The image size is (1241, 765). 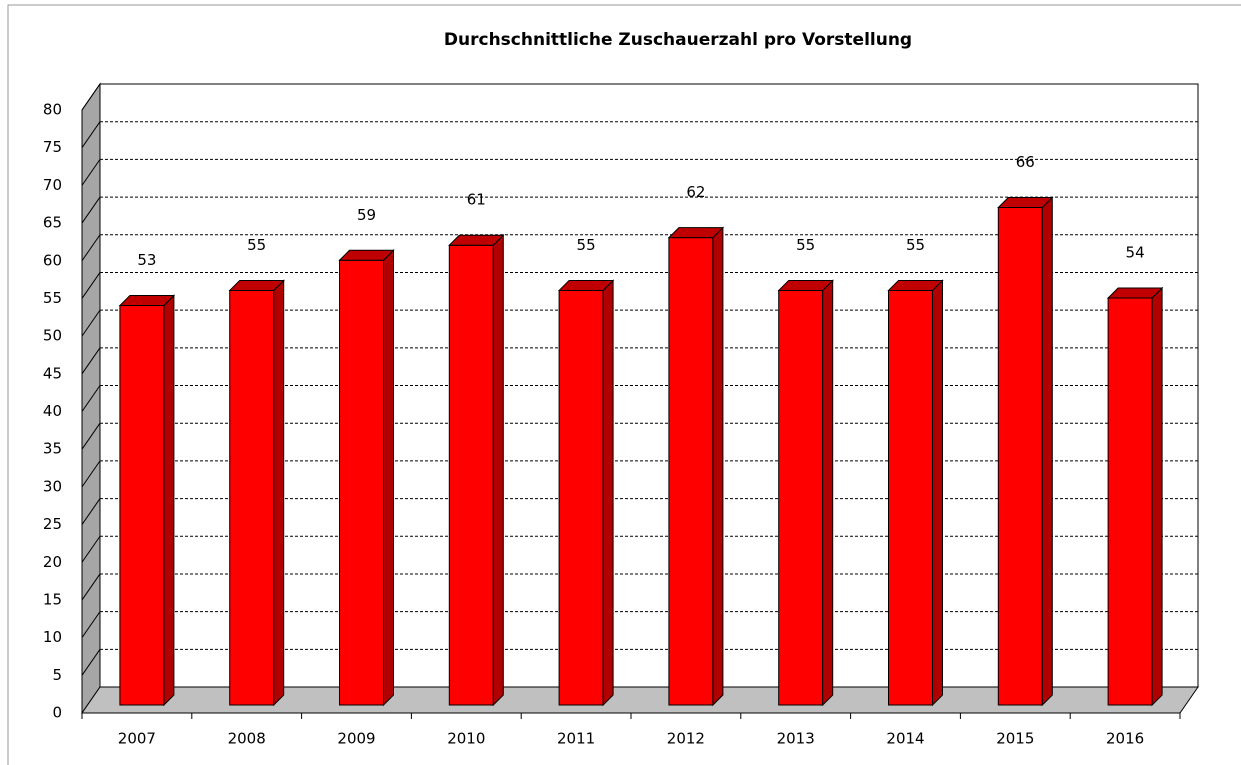 I want to click on x-tick-label: 2010, so click(x=466, y=739).